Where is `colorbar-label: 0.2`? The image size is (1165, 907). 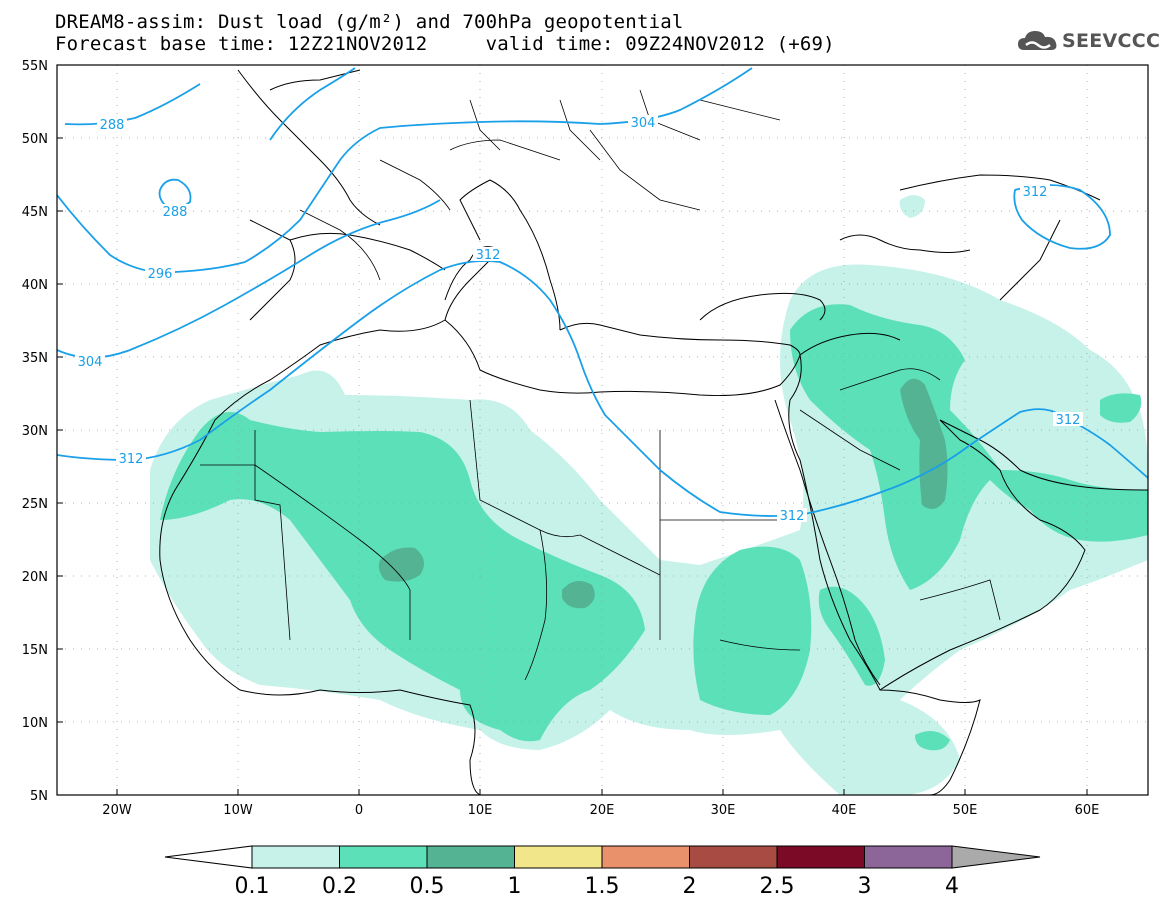
colorbar-label: 0.2 is located at coordinates (339, 886).